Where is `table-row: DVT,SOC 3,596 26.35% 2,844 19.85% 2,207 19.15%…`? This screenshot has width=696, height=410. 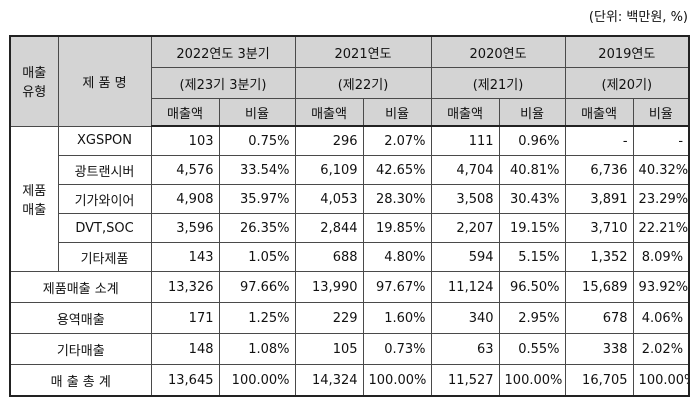
table-row: DVT,SOC 3,596 26.35% 2,844 19.85% 2,207 19.15%… is located at coordinates (350, 228).